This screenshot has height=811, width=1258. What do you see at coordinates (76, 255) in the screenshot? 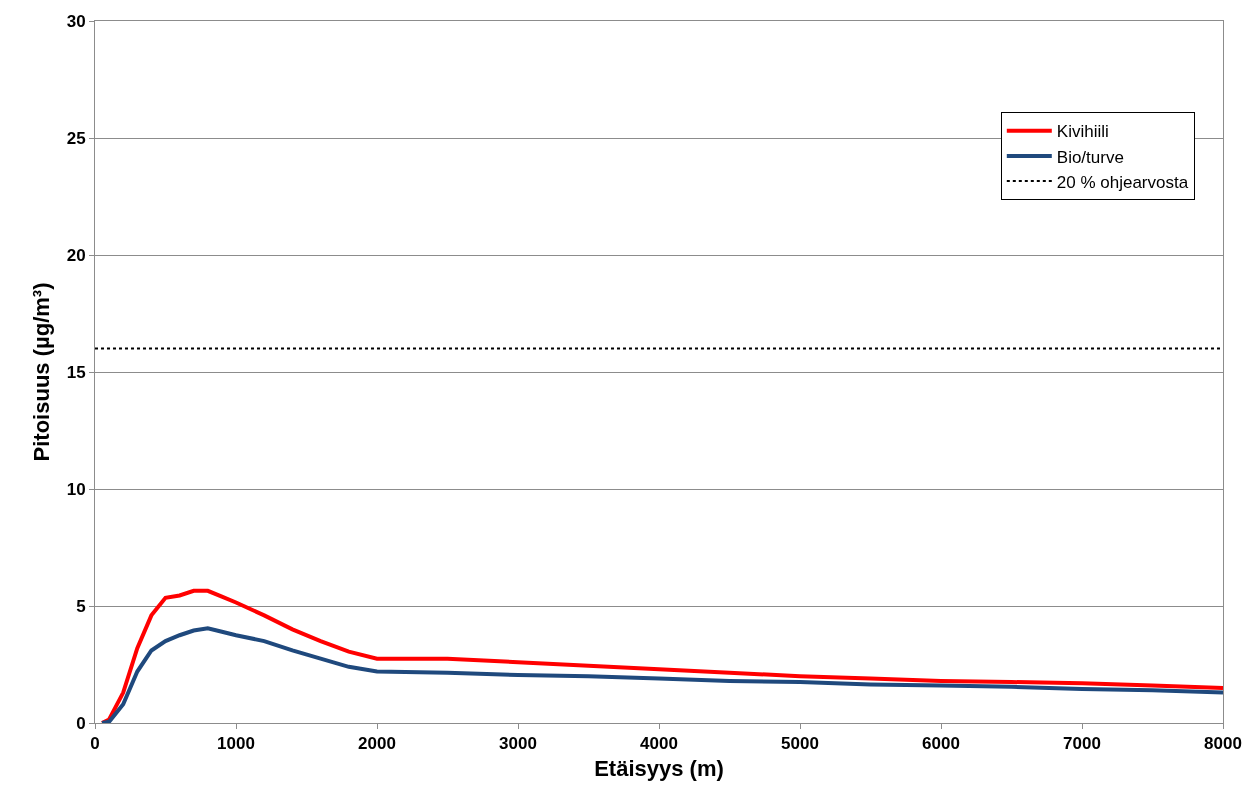
I see `y-tick-label: 20` at bounding box center [76, 255].